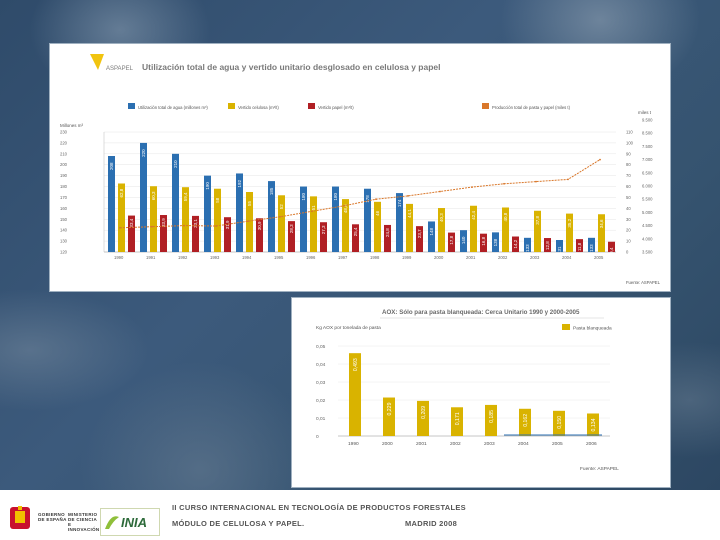 The width and height of the screenshot is (720, 540). Describe the element at coordinates (569, 222) in the screenshot. I see `bar-value-label: 35,2` at that location.